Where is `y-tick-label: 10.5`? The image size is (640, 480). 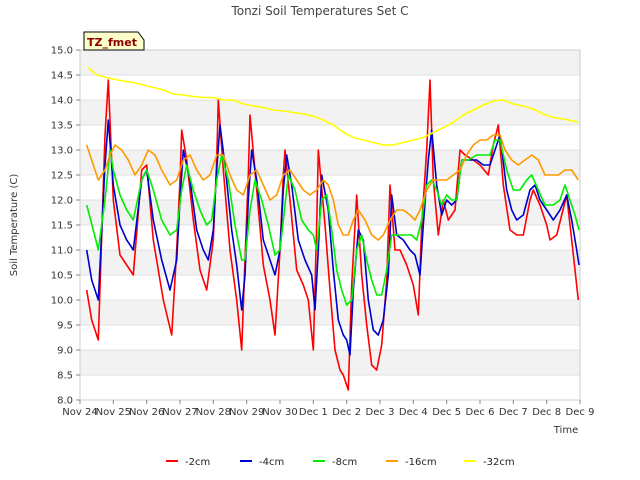 y-tick-label: 10.5 is located at coordinates (62, 276).